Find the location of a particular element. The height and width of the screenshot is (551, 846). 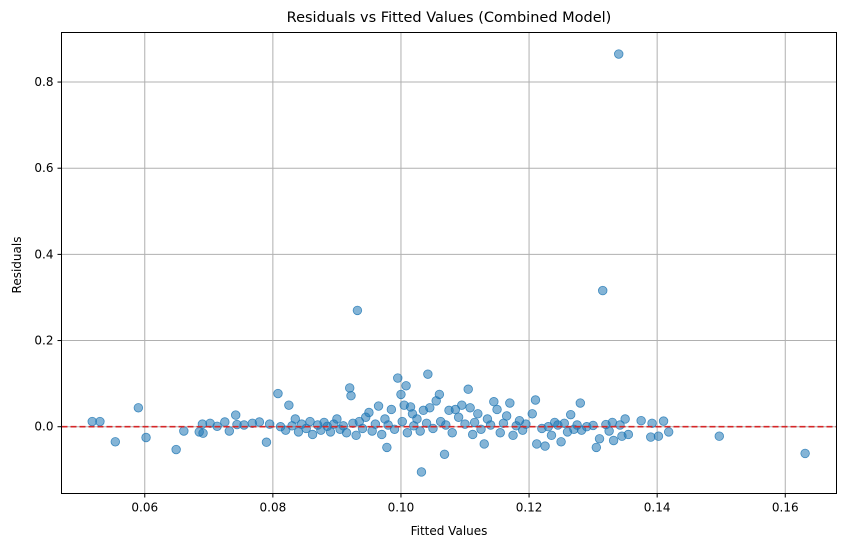

y-tick-label: 0.0 is located at coordinates (43, 427).